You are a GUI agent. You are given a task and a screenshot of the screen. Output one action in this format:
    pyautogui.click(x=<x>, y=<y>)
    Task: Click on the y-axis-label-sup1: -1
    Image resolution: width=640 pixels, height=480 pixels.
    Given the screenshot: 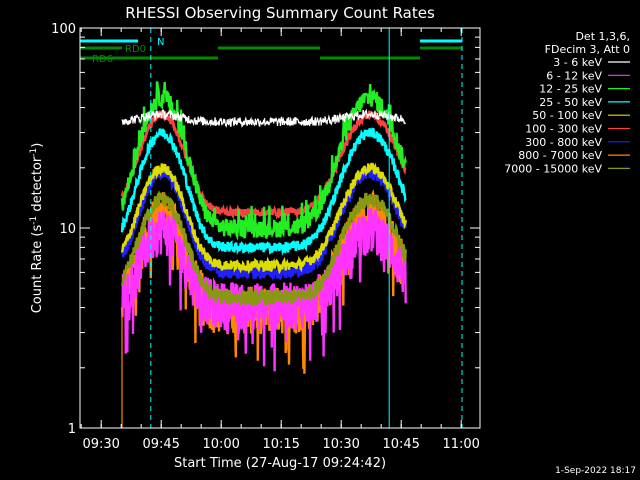 What is the action you would take?
    pyautogui.click(x=34, y=220)
    